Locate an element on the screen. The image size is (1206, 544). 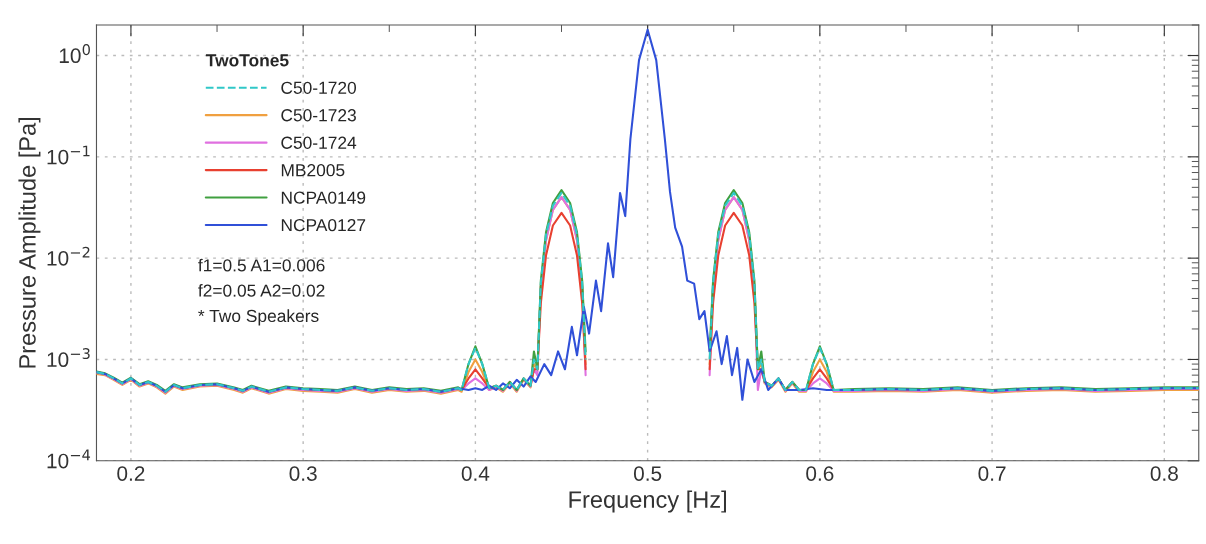
legend-label: C50-1724 is located at coordinates (319, 142).